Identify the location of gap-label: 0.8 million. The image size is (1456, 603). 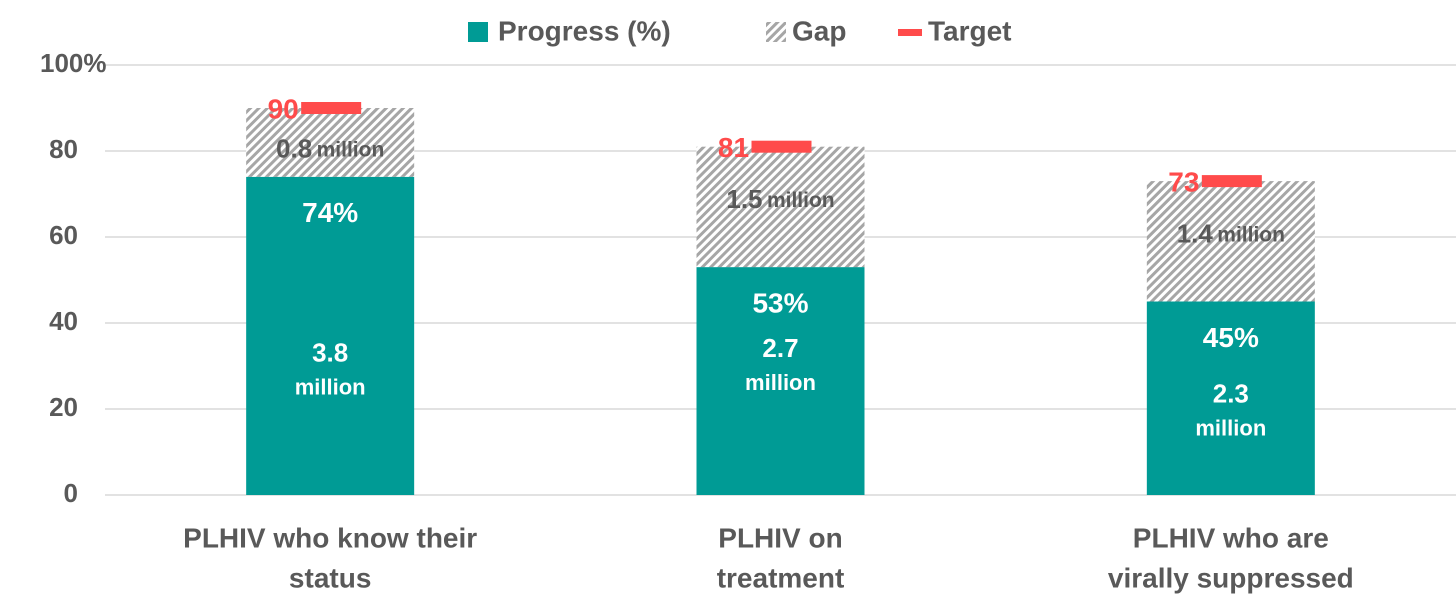
(330, 148).